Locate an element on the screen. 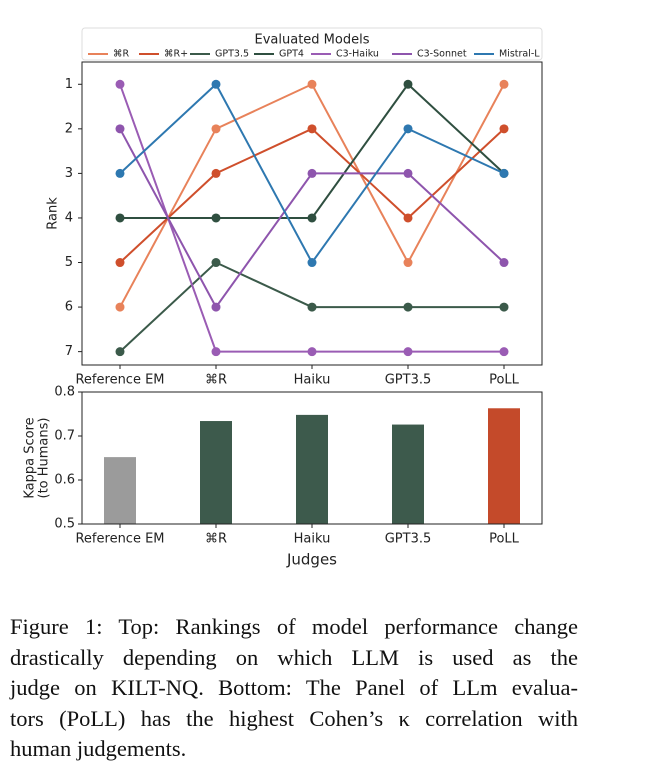 The height and width of the screenshot is (772, 667). y-tick-label: 3 is located at coordinates (69, 173).